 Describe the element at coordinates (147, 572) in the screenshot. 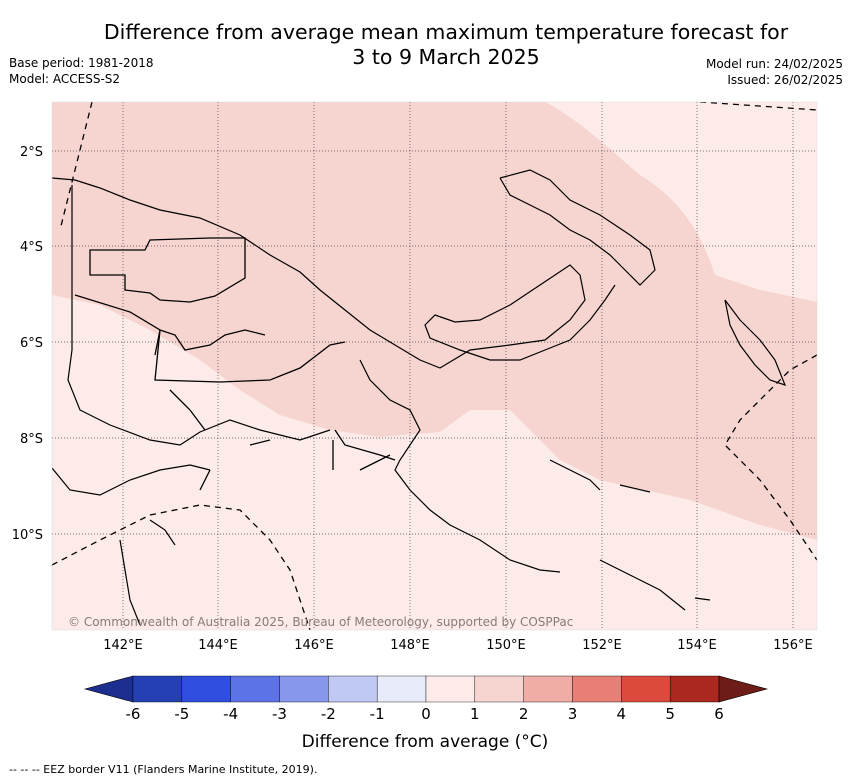

I see `cape-york` at that location.